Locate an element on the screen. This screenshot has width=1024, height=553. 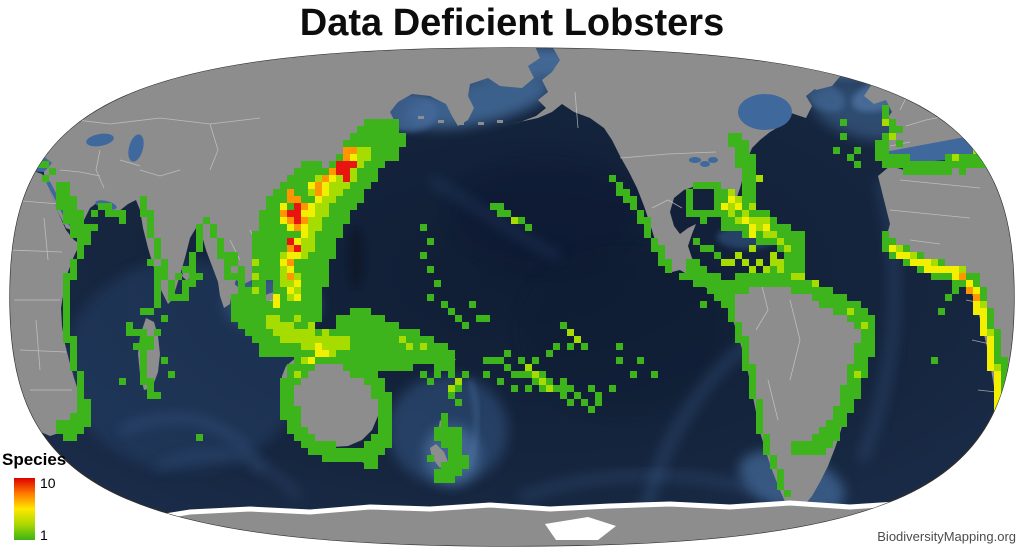
legend-max-label: 10 is located at coordinates (48, 483).